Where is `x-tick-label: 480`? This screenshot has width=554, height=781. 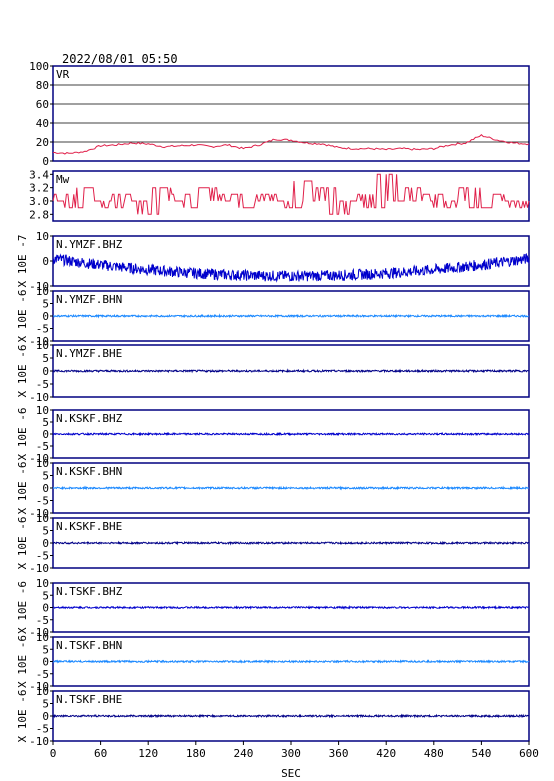
x-tick-label: 480 is located at coordinates (434, 753).